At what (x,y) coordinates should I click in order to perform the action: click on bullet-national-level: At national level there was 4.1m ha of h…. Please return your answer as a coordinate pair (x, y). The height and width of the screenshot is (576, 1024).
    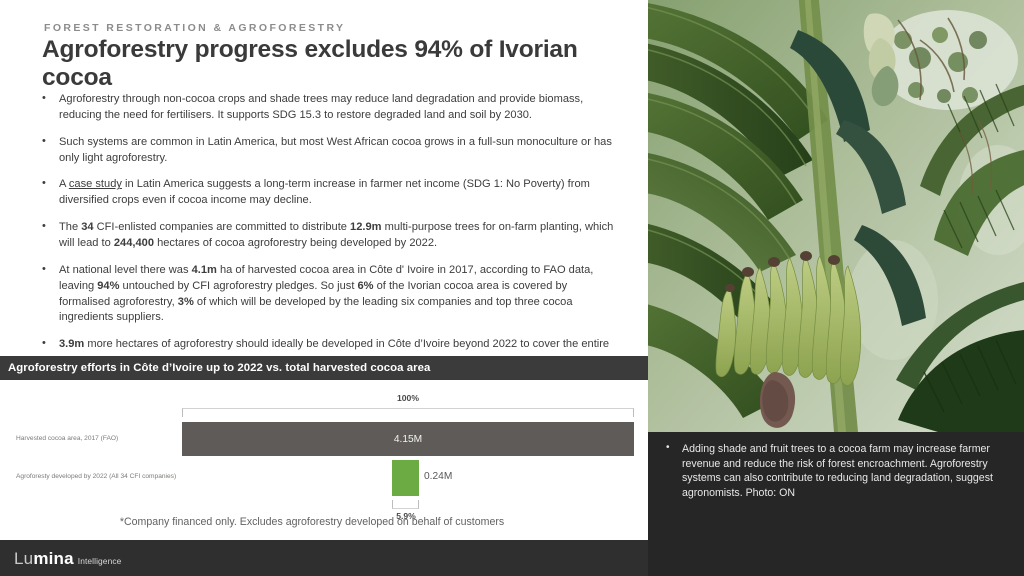
    Looking at the image, I should click on (328, 294).